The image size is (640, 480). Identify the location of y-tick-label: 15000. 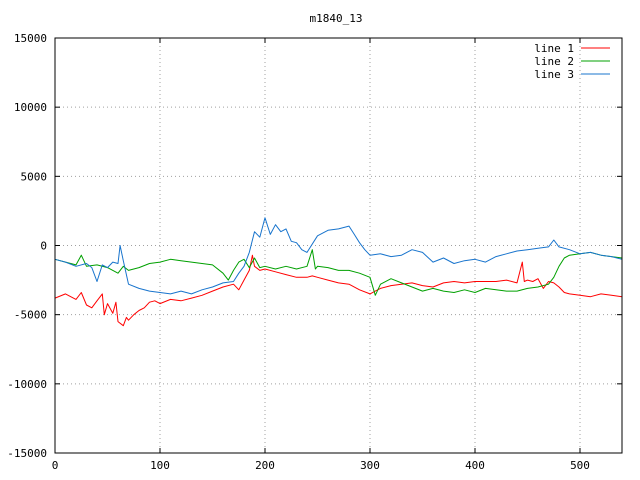
(30, 38).